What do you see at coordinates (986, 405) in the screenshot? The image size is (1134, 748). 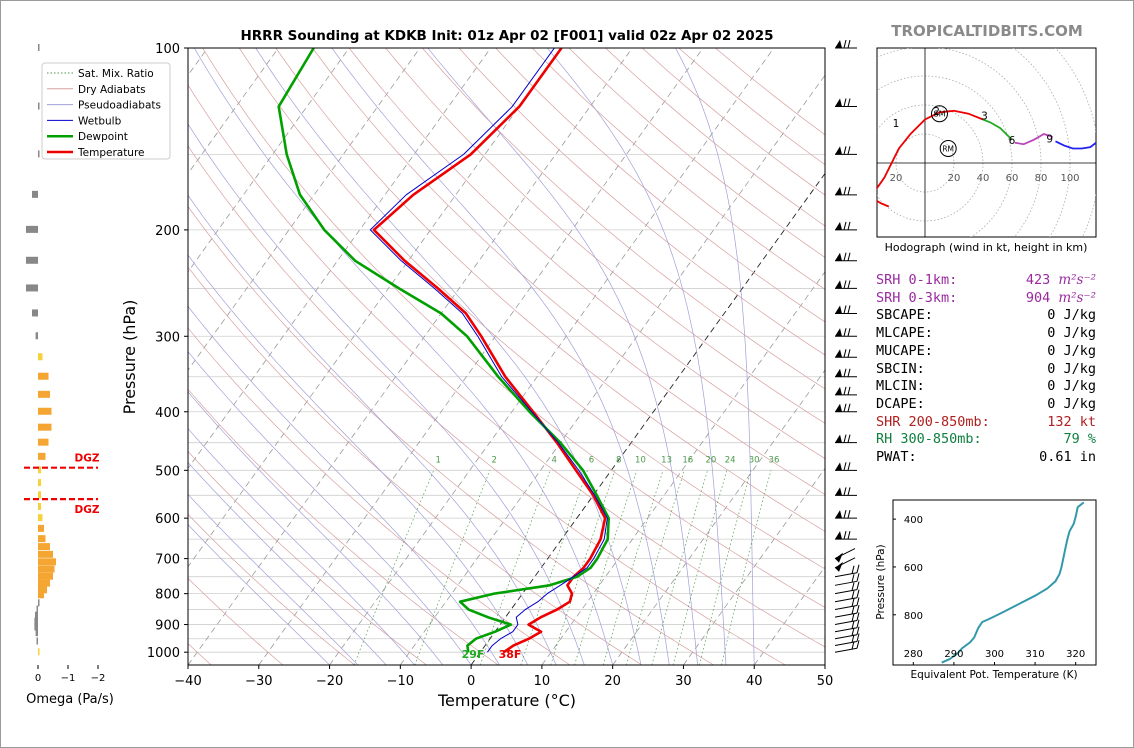 I see `stat-row: DCAPE: 0 J/kg` at bounding box center [986, 405].